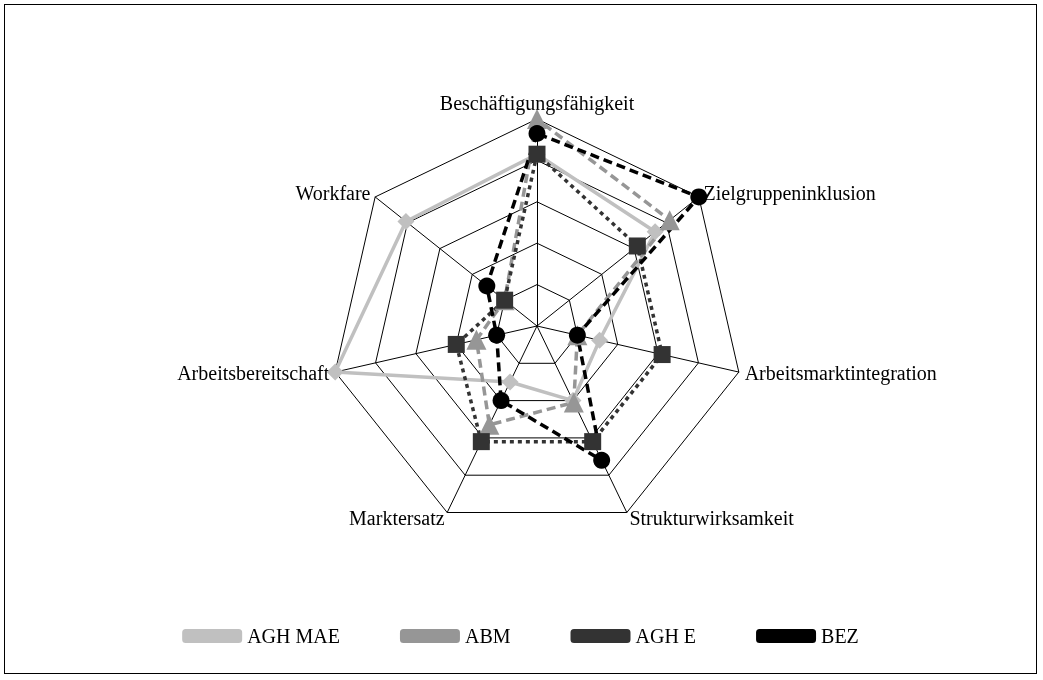 This screenshot has width=1043, height=680. What do you see at coordinates (840, 636) in the screenshot?
I see `legend-label: BEZ` at bounding box center [840, 636].